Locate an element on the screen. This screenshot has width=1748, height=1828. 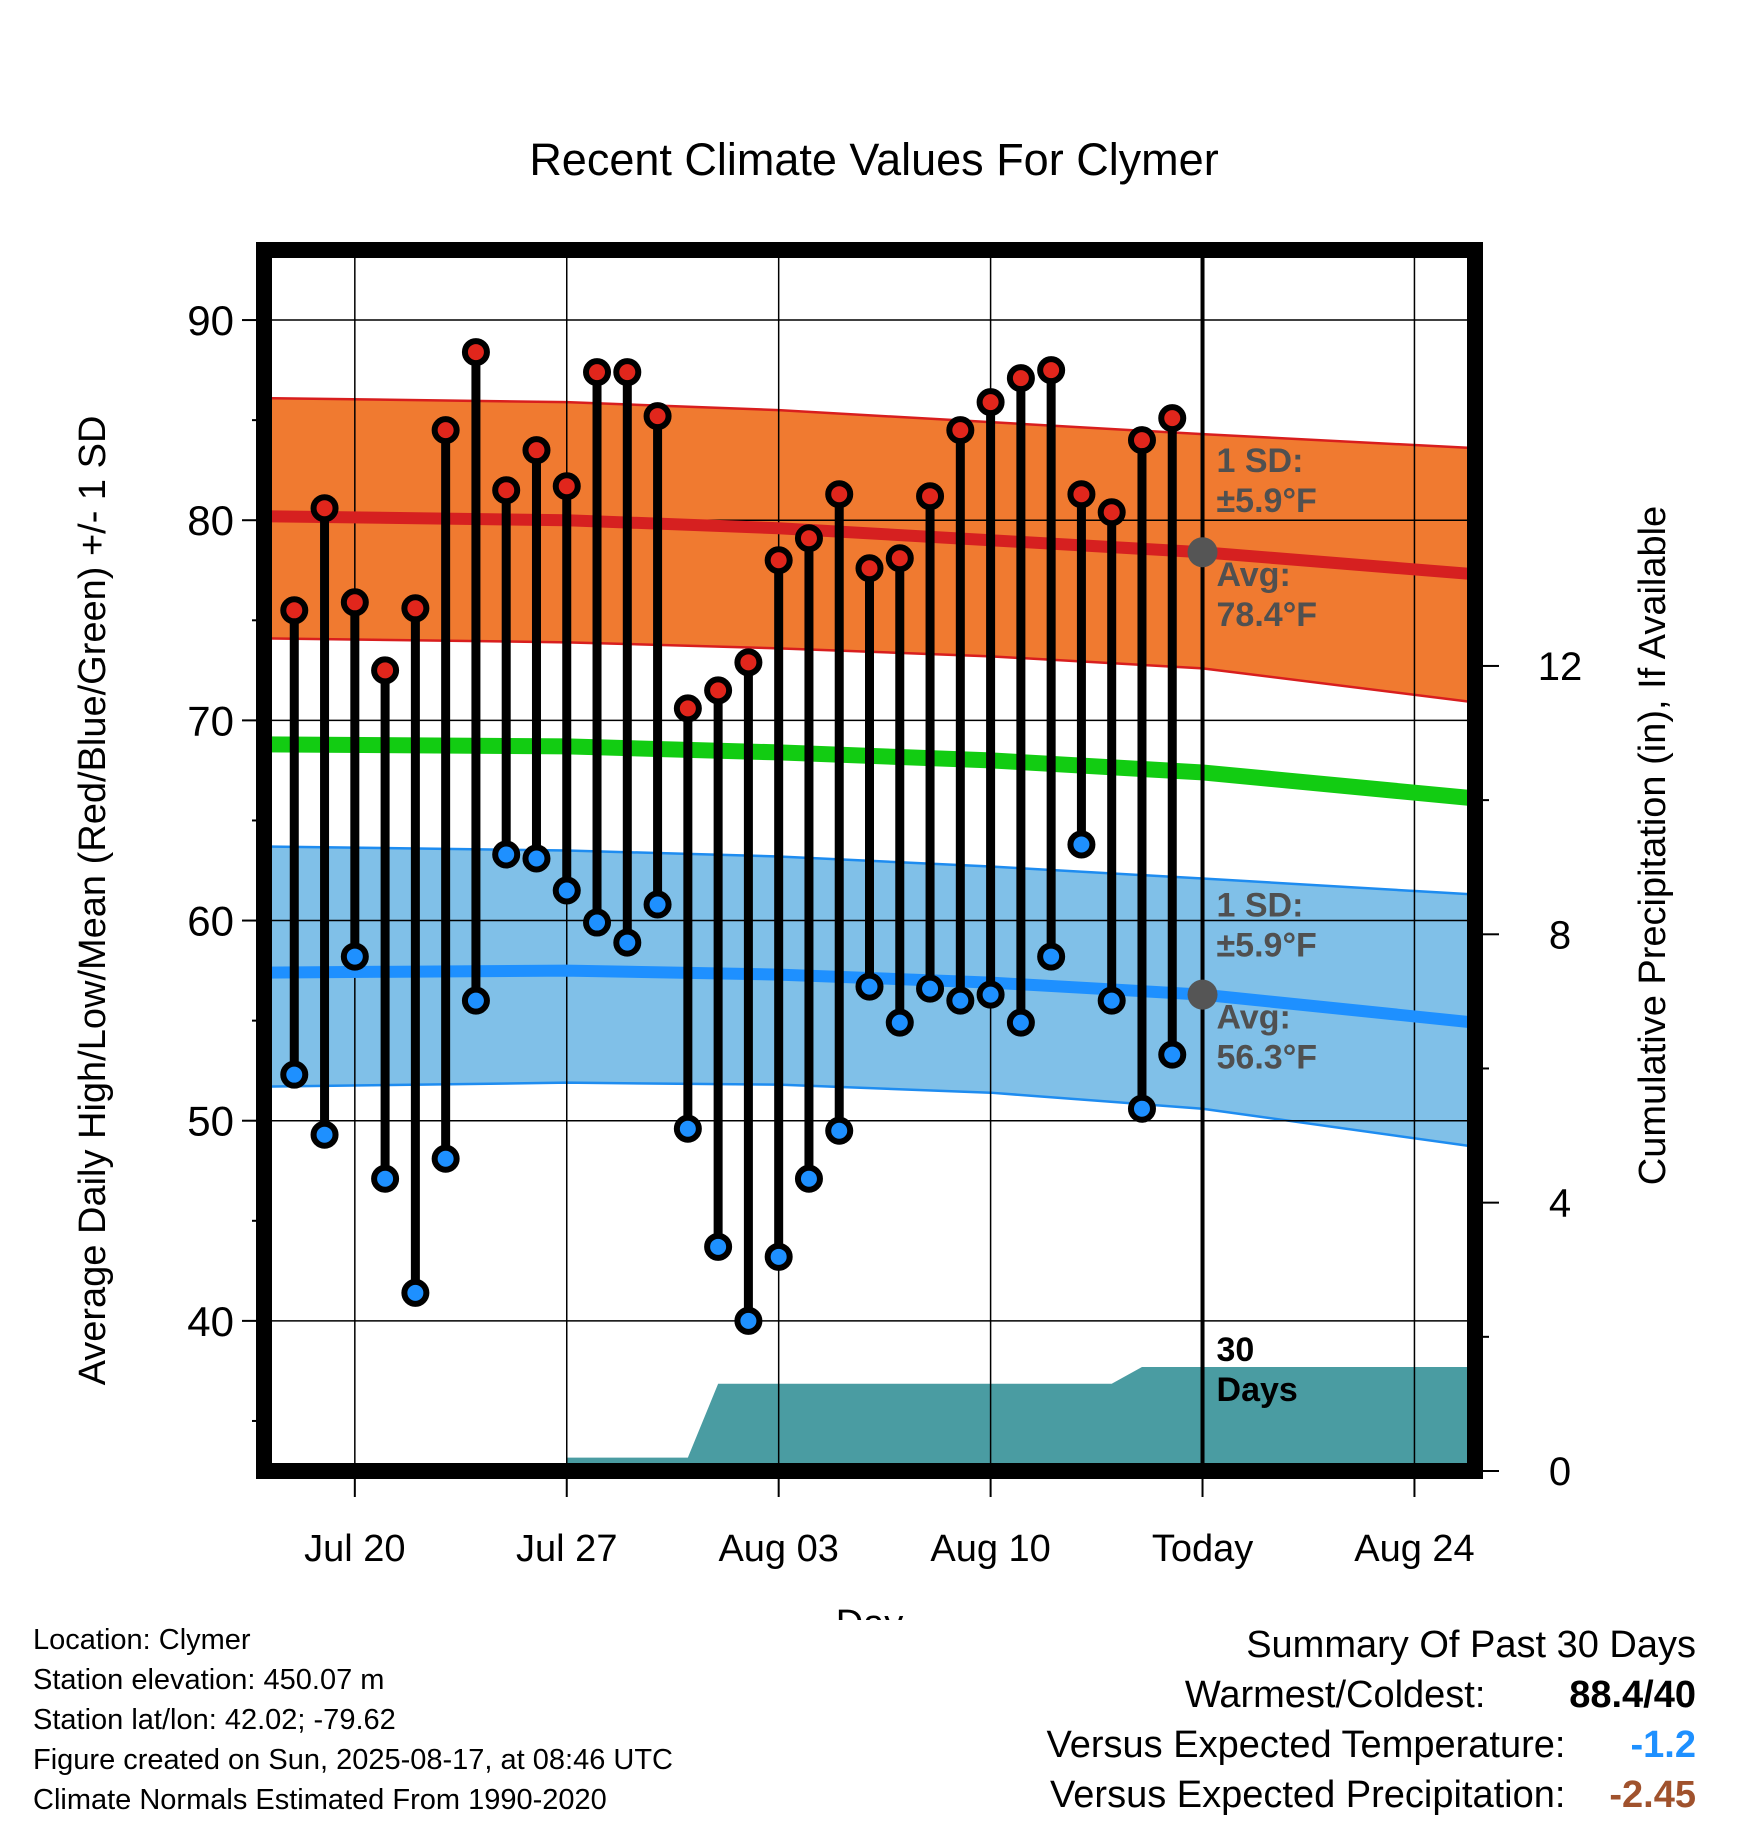
normal-high-line is located at coordinates (869, 545).